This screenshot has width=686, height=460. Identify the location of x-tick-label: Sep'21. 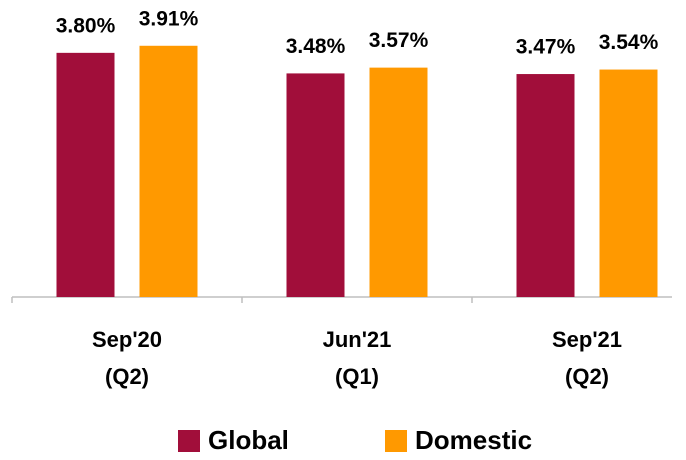
(587, 339).